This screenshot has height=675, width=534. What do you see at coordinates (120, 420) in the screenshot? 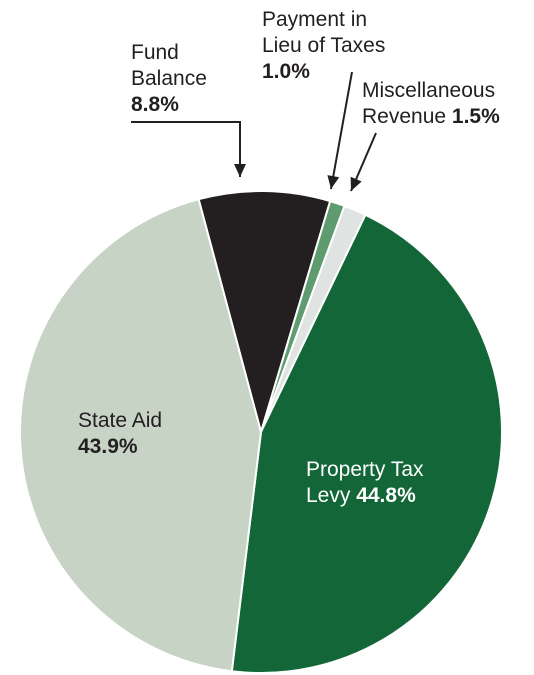
I see `label-state-line1: State Aid` at bounding box center [120, 420].